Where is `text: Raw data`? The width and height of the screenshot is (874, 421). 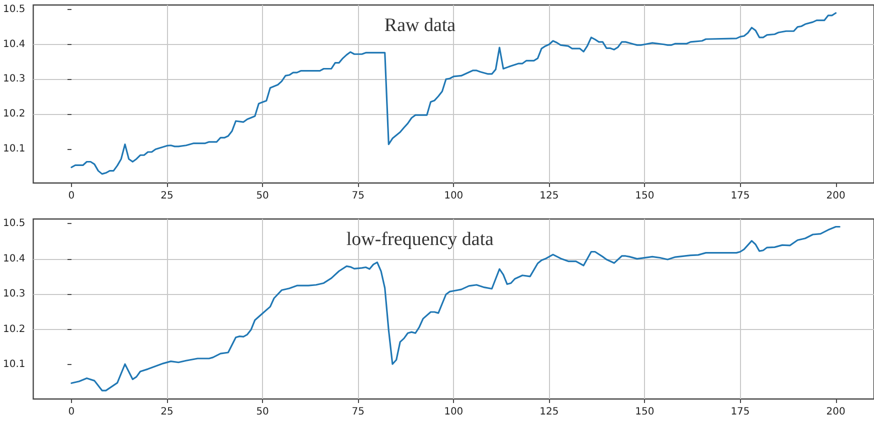 text: Raw data is located at coordinates (420, 25).